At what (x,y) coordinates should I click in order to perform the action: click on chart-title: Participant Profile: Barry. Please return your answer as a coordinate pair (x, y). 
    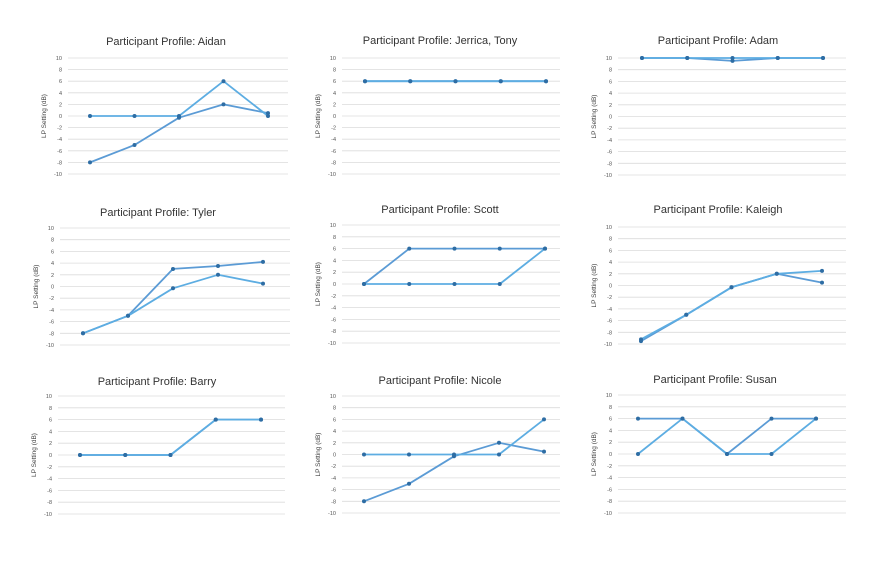
    Looking at the image, I should click on (157, 382).